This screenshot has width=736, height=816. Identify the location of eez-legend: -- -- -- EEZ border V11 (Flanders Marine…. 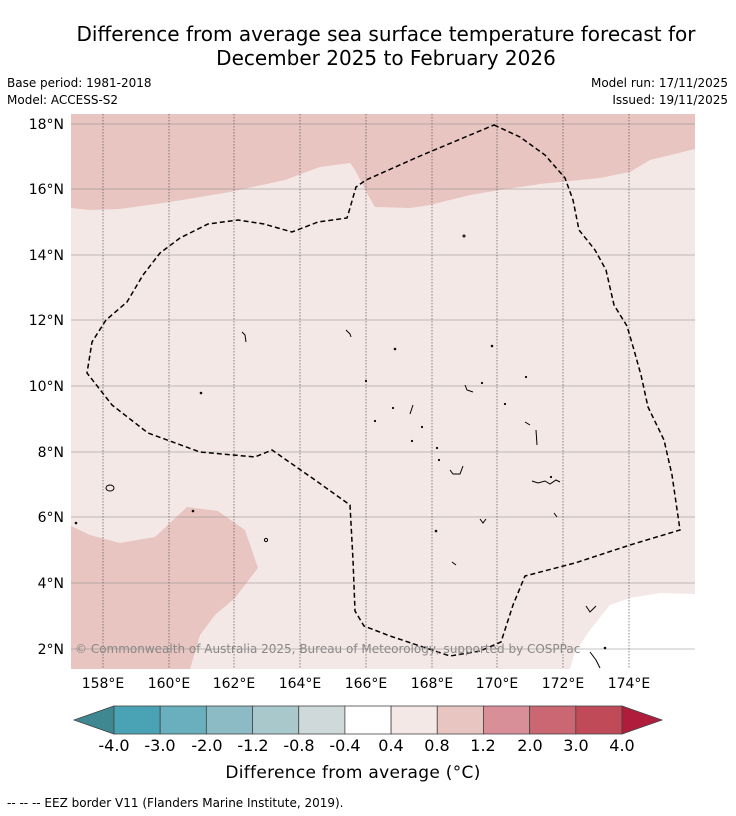
(175, 803).